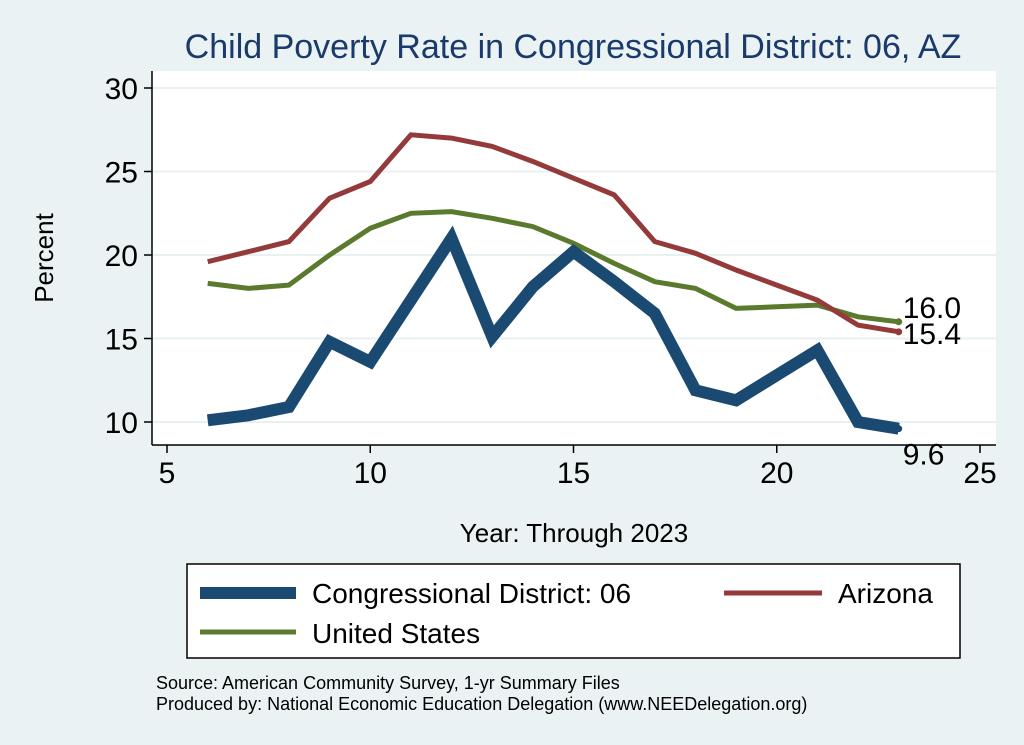  What do you see at coordinates (44, 257) in the screenshot?
I see `y-axis-label: Percent` at bounding box center [44, 257].